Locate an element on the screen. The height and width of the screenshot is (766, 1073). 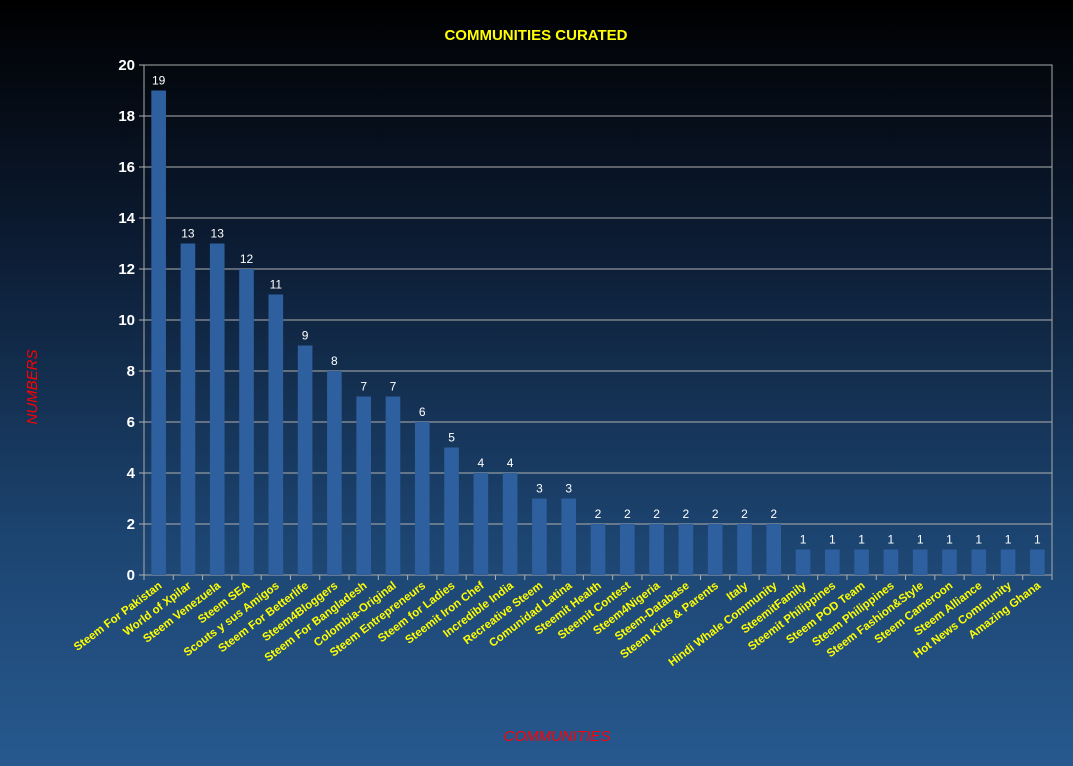
y-tick-label: 6 is located at coordinates (131, 422).